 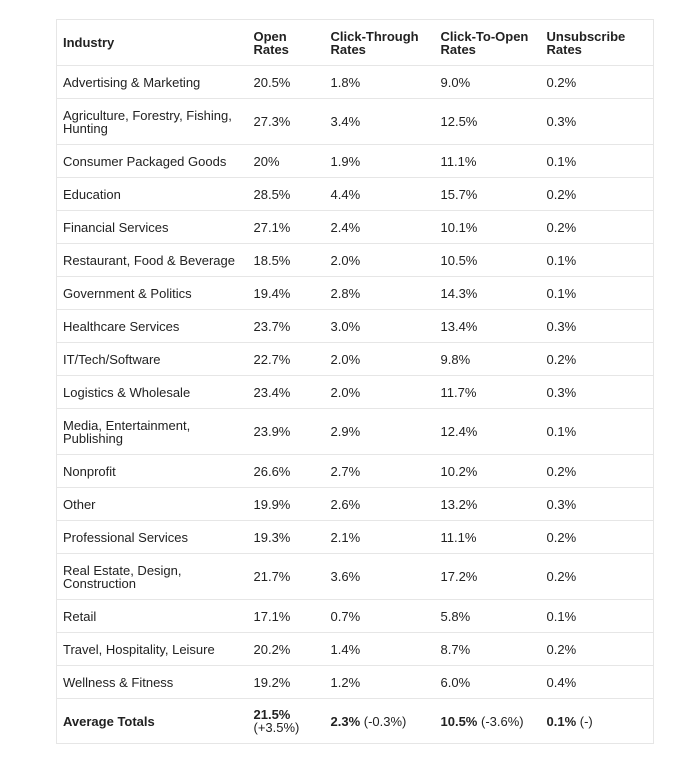 I want to click on totals-cell: 10.5% (-3.6%), so click(x=487, y=721).